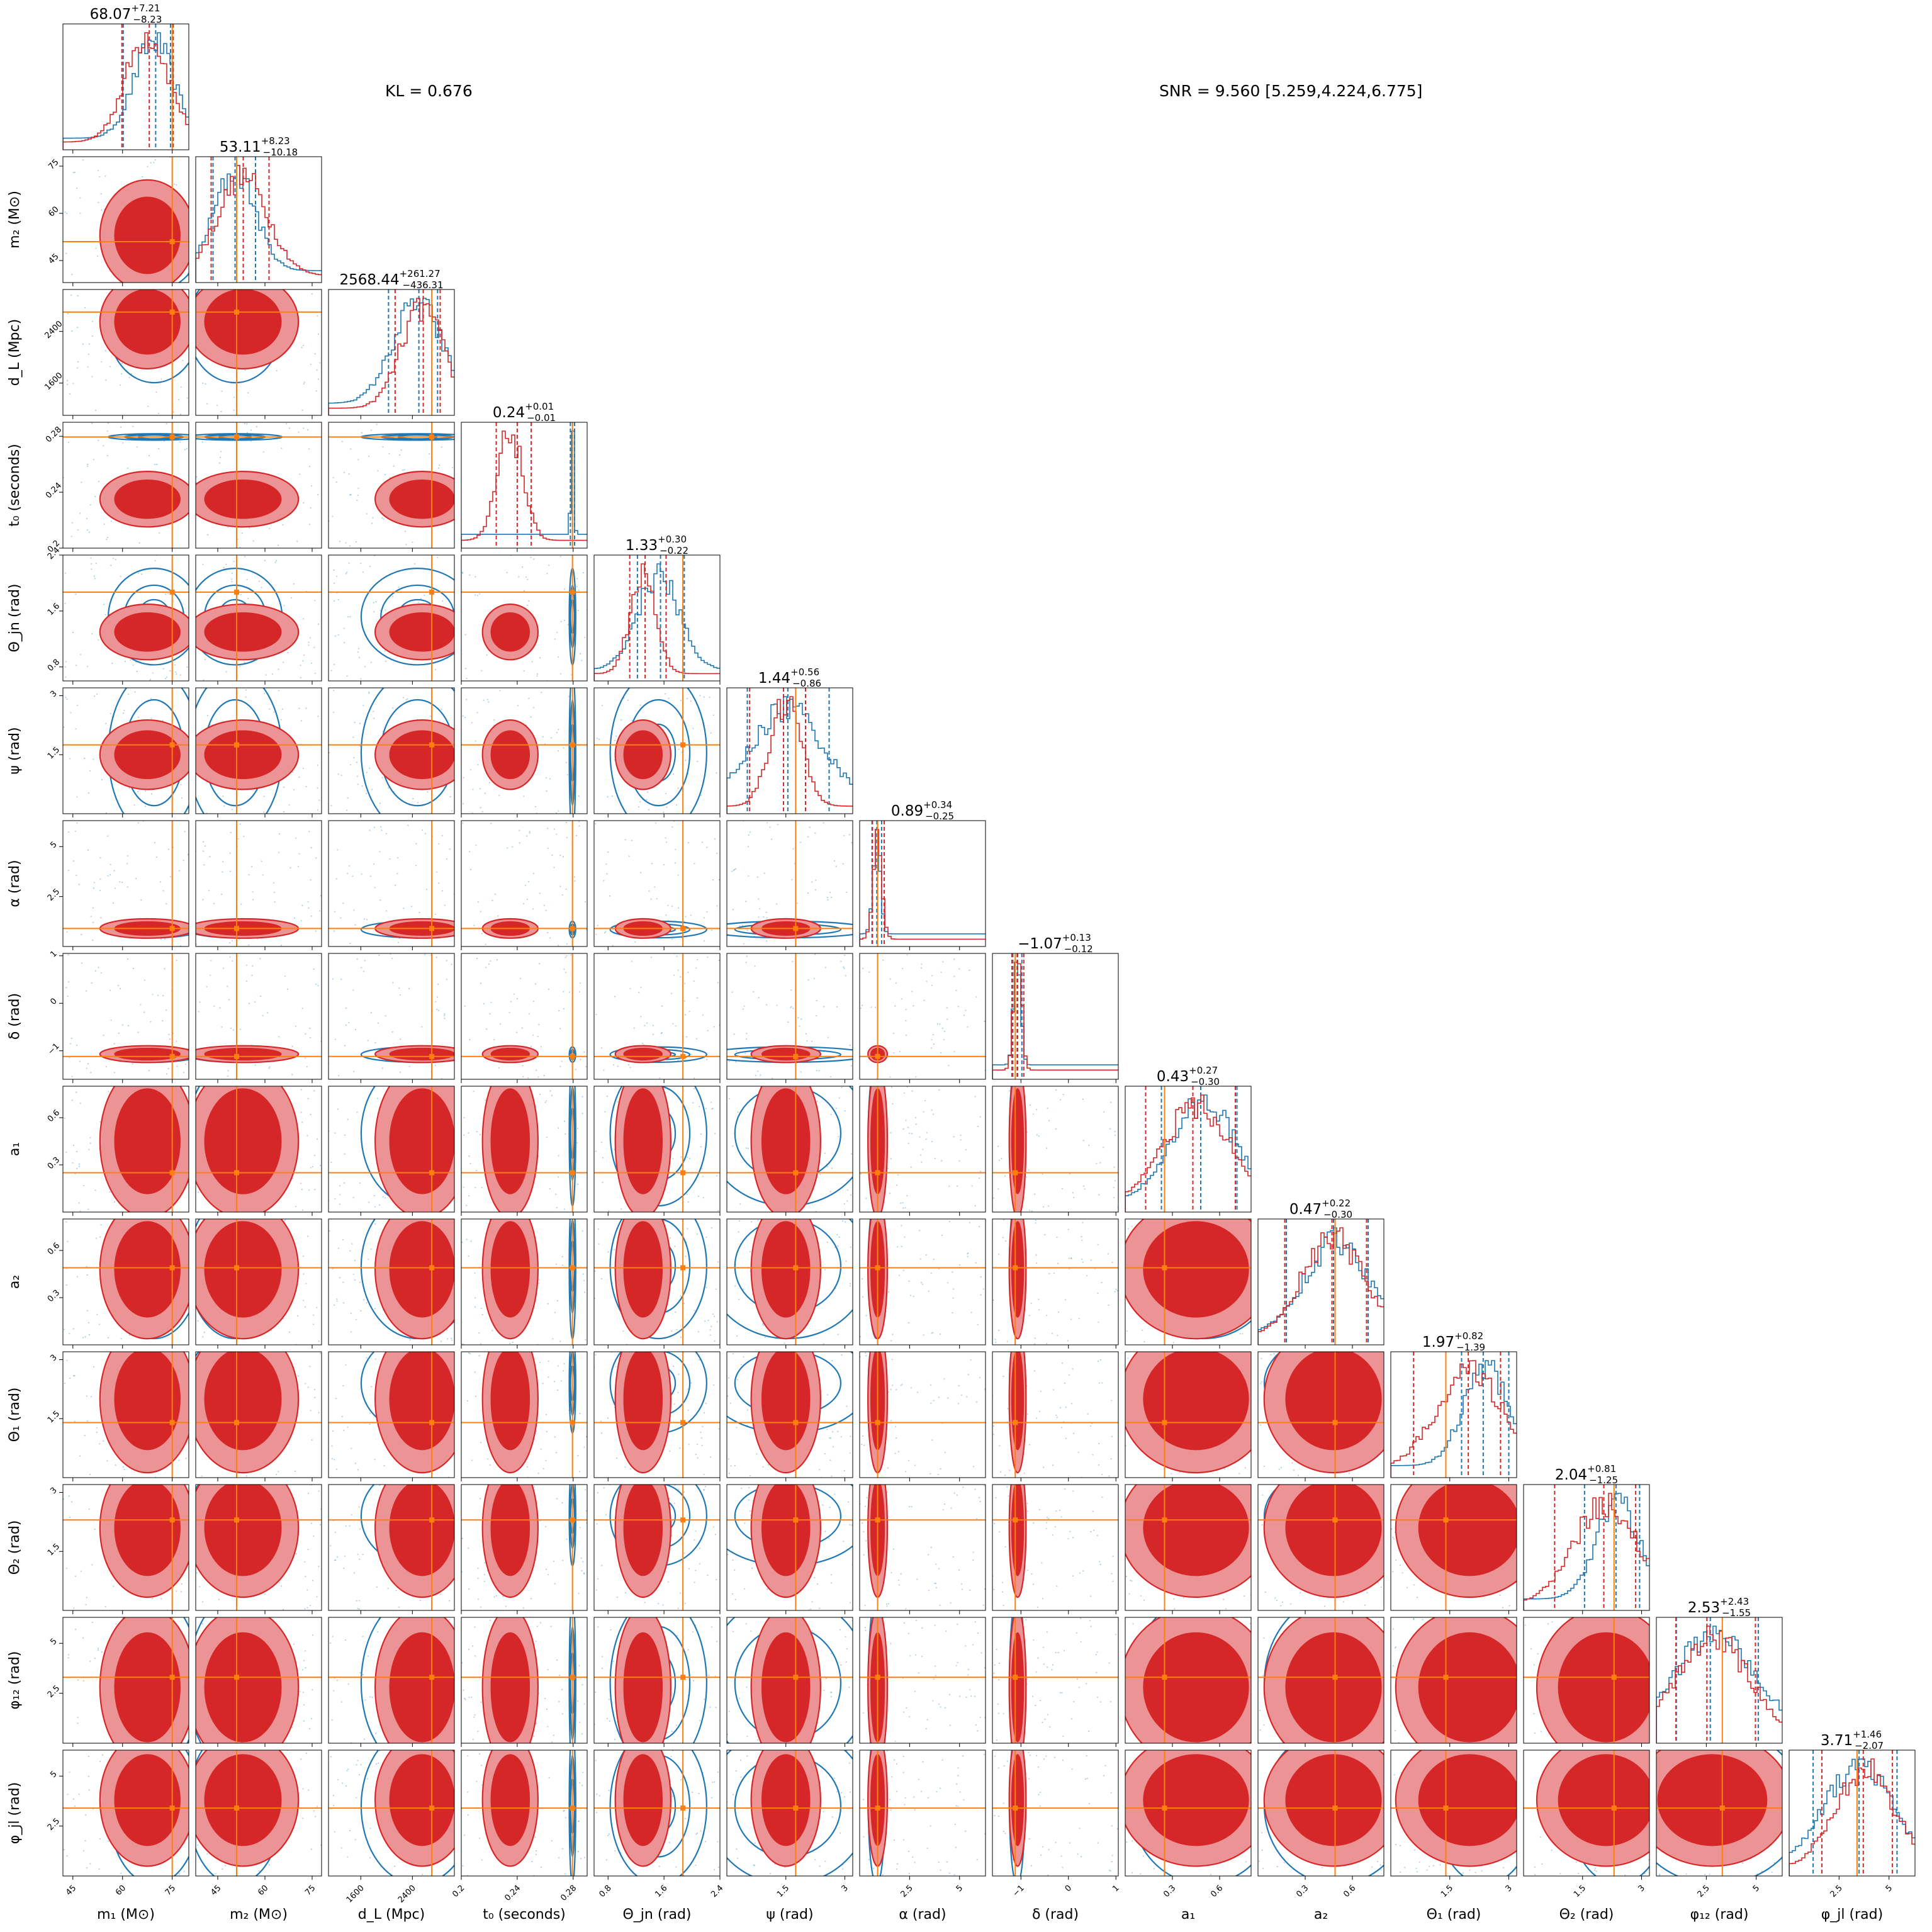 The height and width of the screenshot is (1932, 1932). What do you see at coordinates (432, 928) in the screenshot?
I see `truth-marker` at bounding box center [432, 928].